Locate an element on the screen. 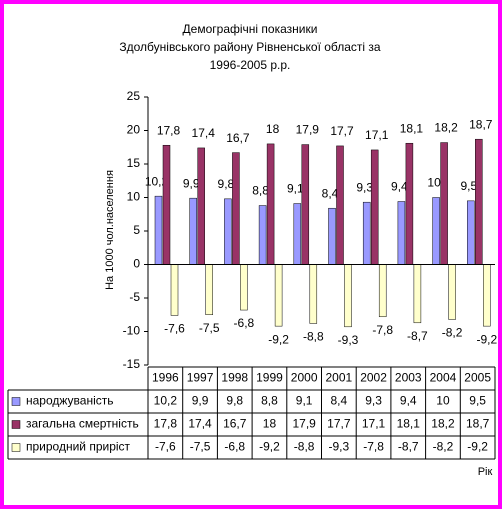 This screenshot has height=509, width=502. table-cell: -6,8 is located at coordinates (234, 447).